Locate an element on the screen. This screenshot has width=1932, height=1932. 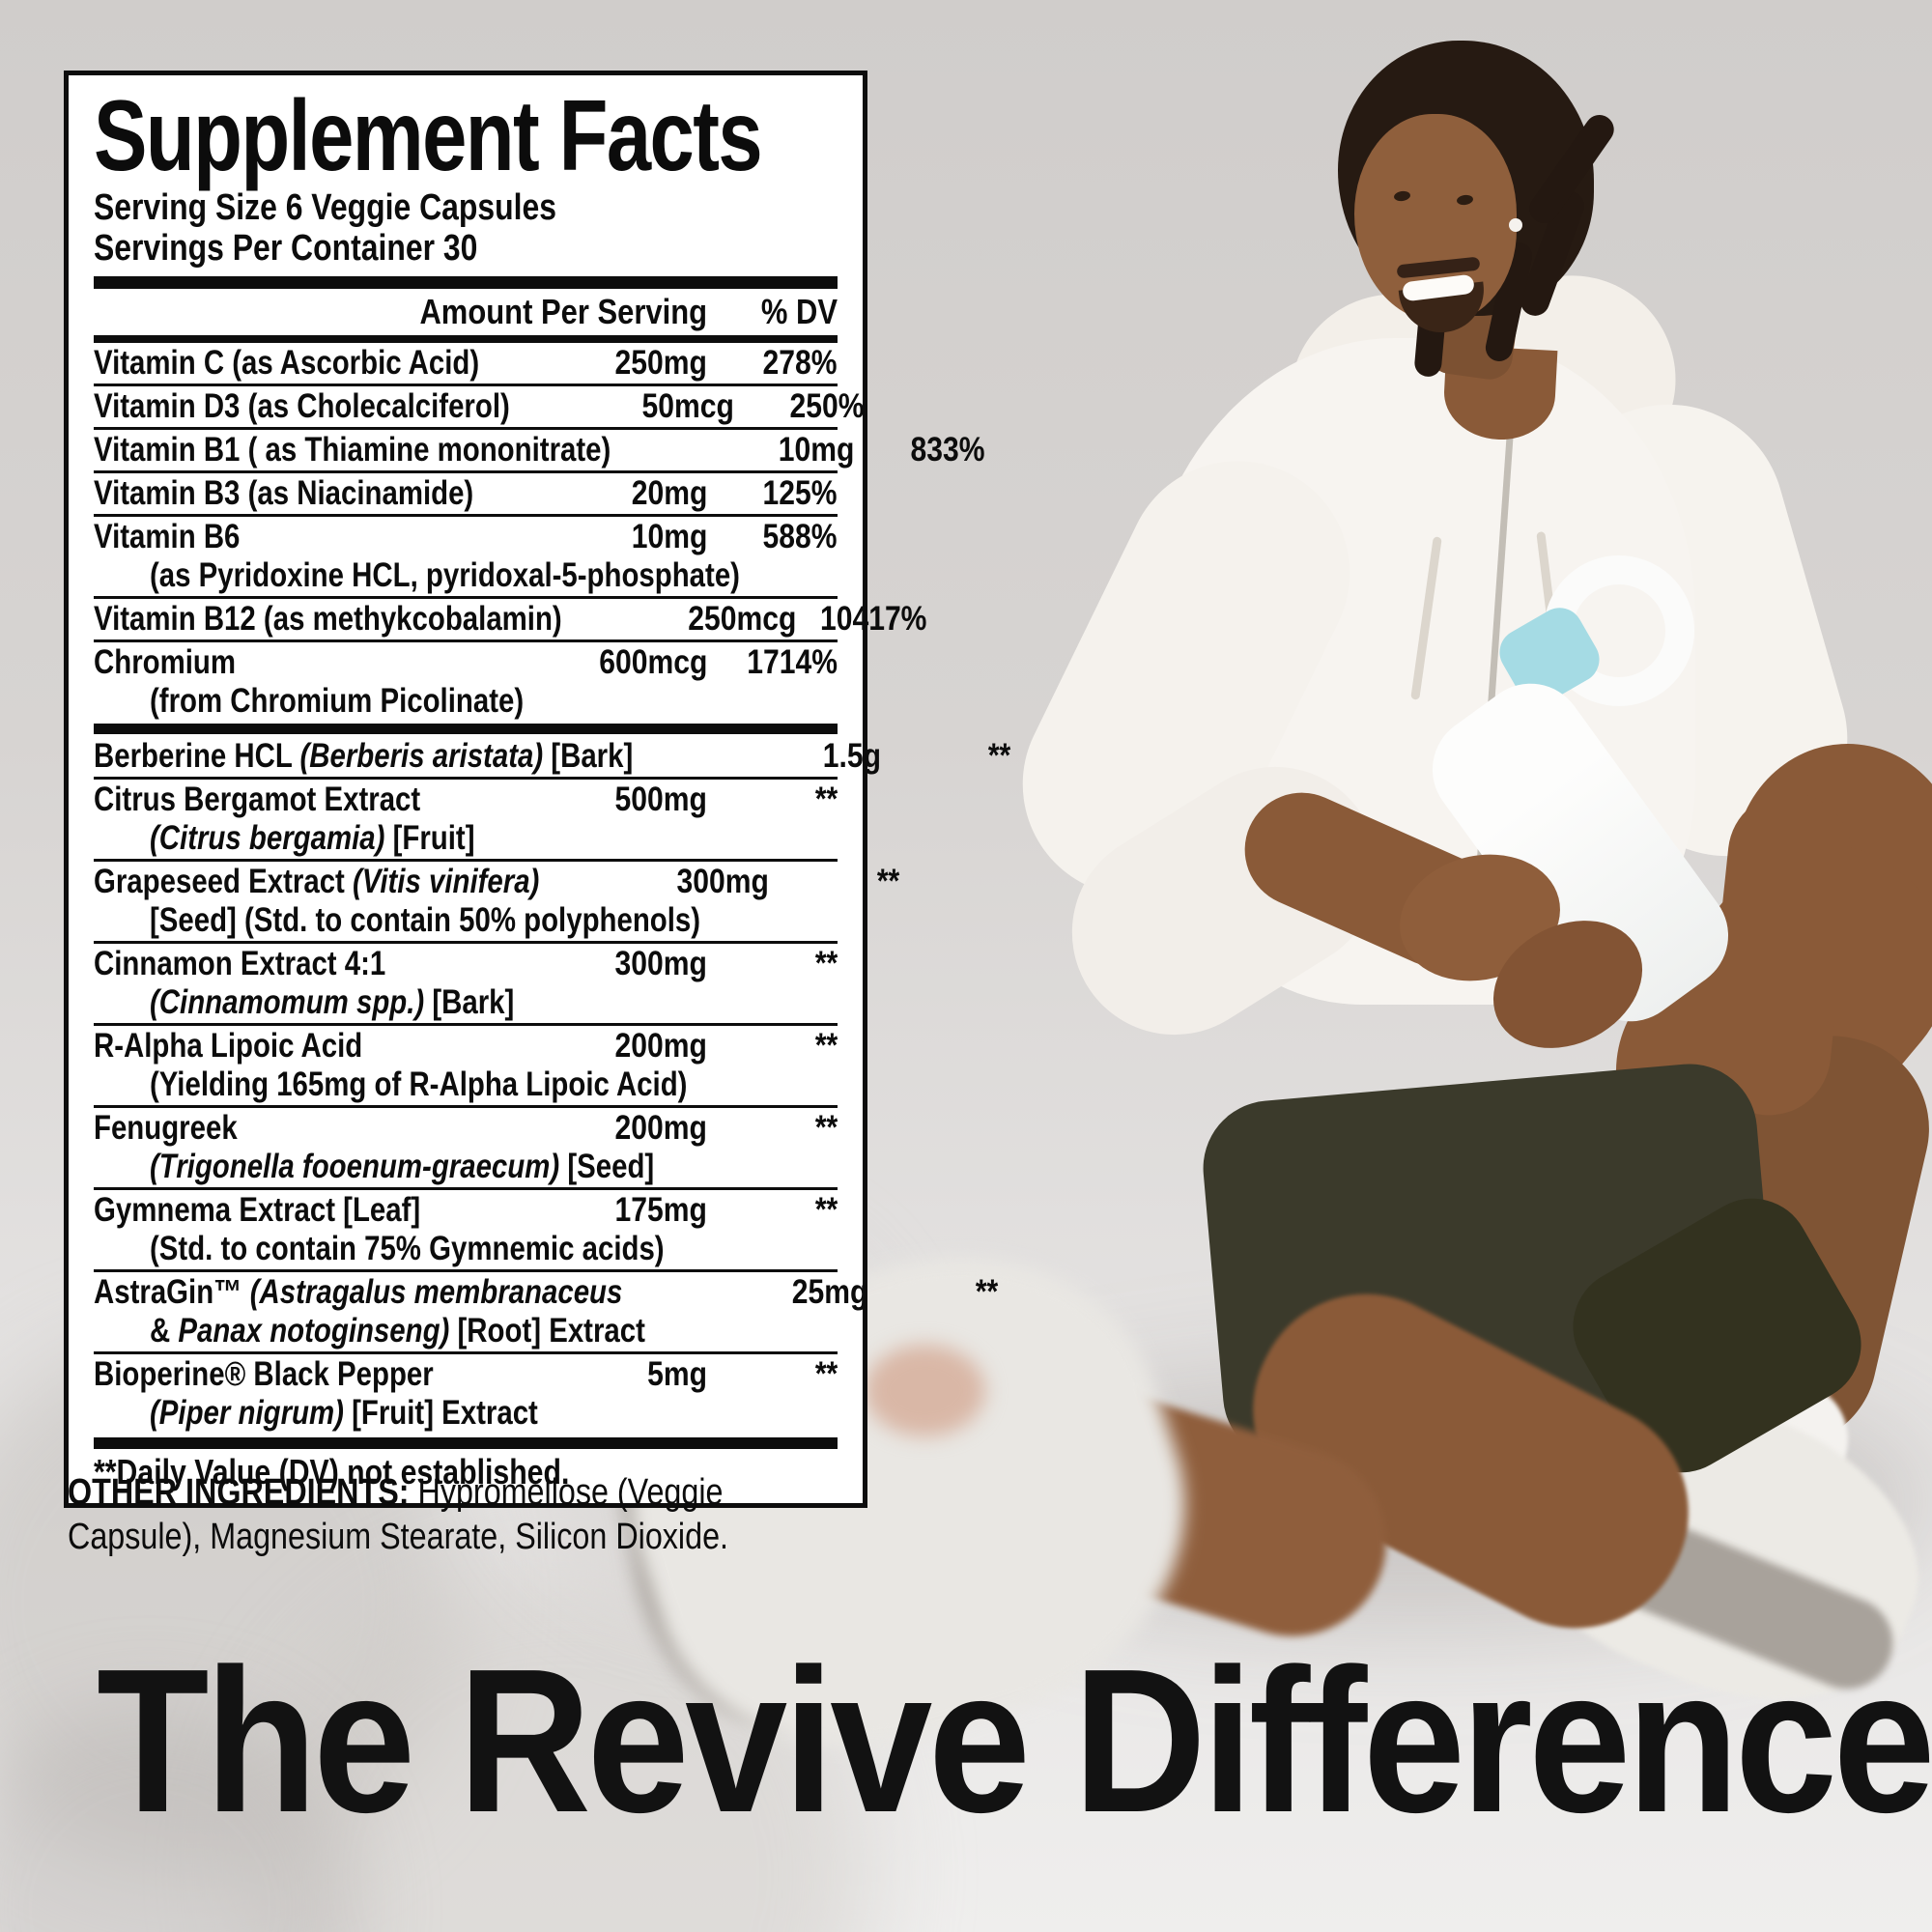
earring is located at coordinates (1515, 225).